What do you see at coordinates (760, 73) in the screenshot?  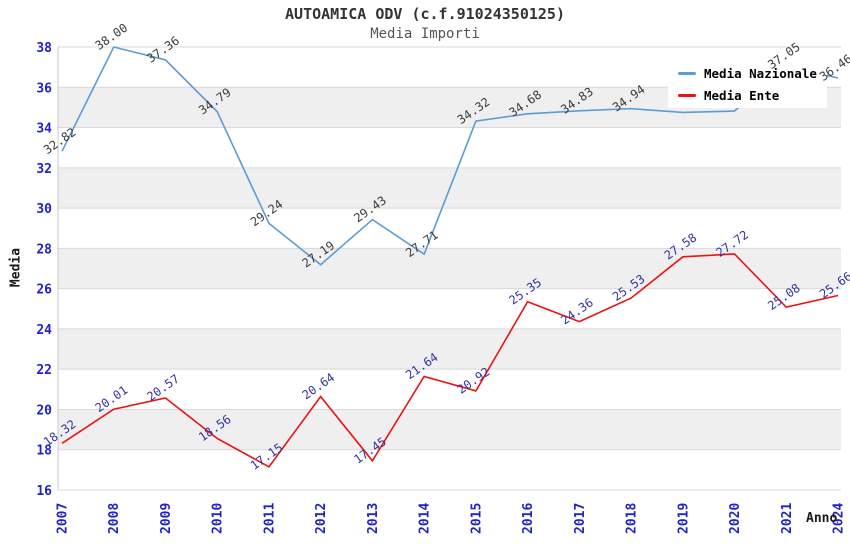 I see `legend-label: Media Nazionale` at bounding box center [760, 73].